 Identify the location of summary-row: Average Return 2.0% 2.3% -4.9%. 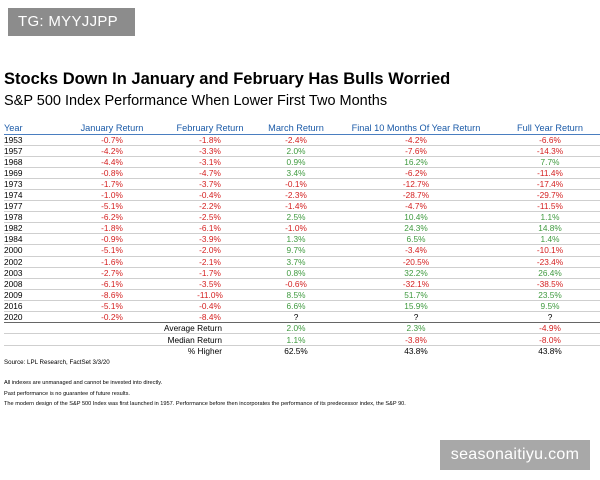
(302, 328).